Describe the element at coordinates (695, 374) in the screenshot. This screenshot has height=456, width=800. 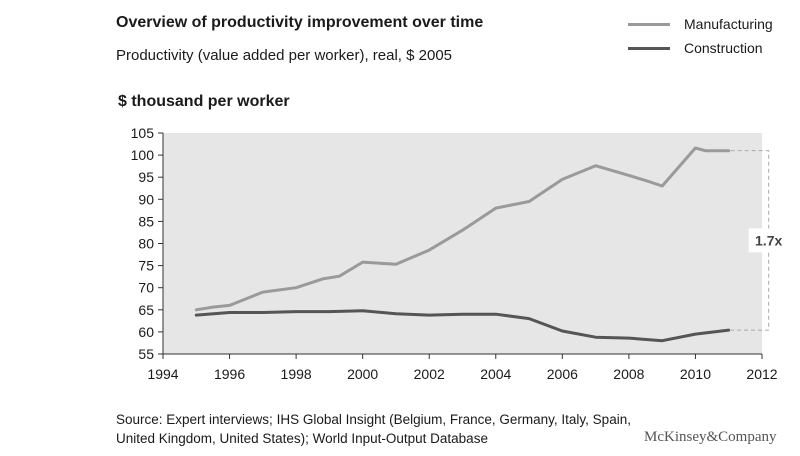
I see `x-tick-label: 2010` at that location.